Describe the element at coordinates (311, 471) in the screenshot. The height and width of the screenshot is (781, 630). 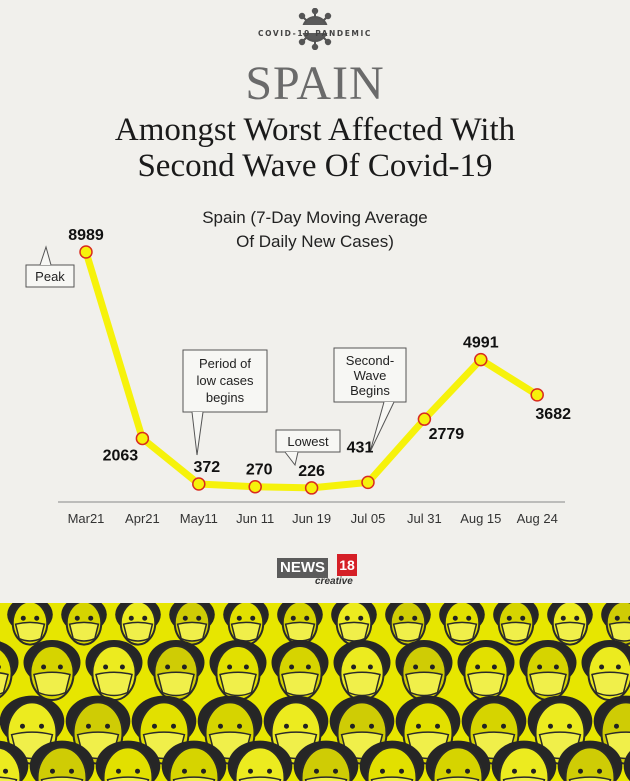
I see `data-label: 226` at that location.